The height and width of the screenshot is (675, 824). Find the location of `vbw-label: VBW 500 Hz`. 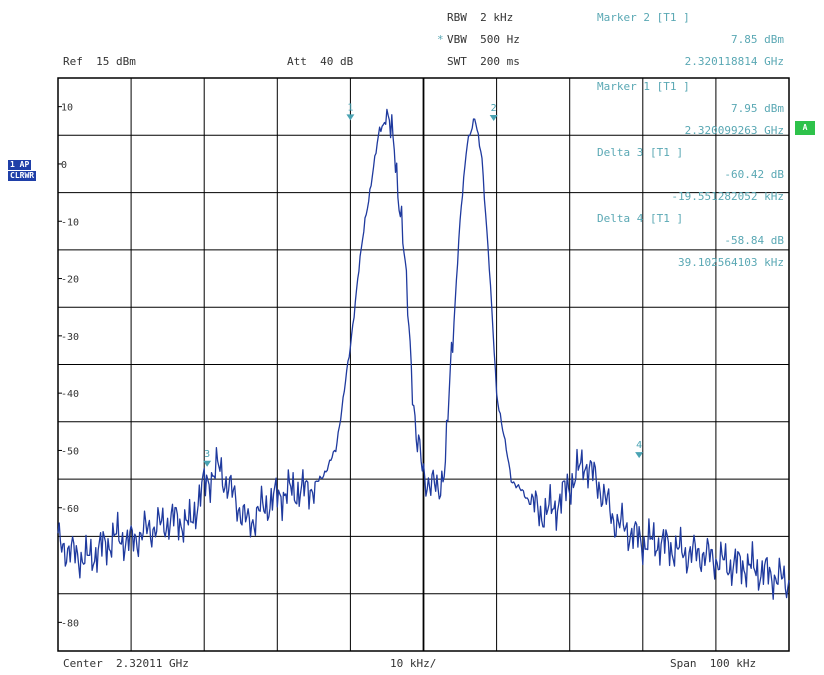

vbw-label: VBW 500 Hz is located at coordinates (483, 39).